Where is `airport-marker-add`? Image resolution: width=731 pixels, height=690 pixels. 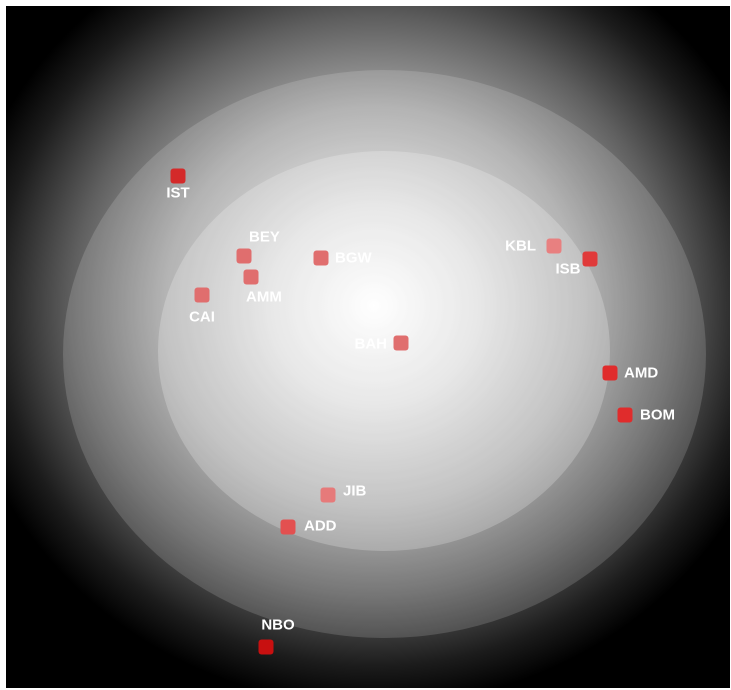 airport-marker-add is located at coordinates (288, 527).